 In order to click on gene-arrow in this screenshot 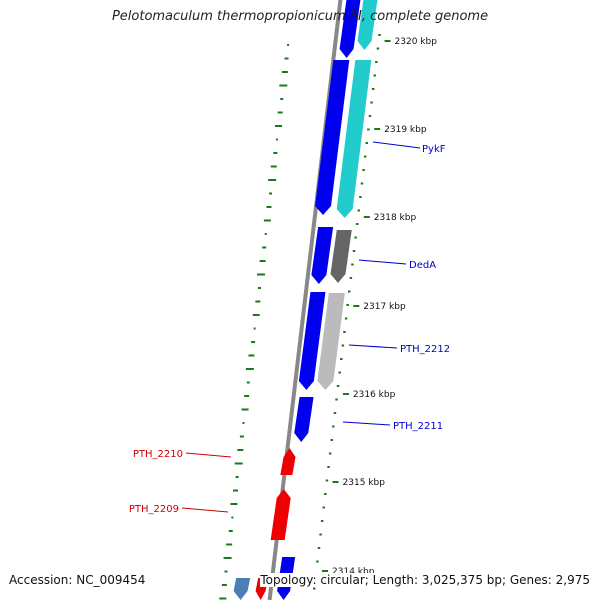, I will do `click(242, 589)`.